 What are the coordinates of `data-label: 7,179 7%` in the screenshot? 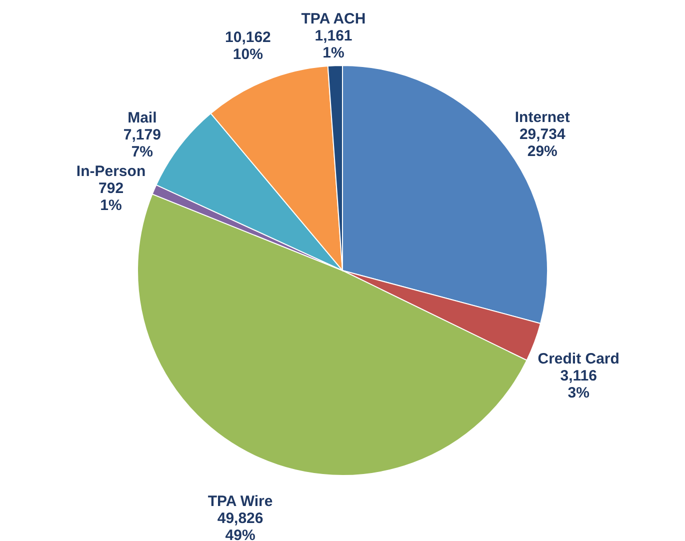 It's located at (142, 143).